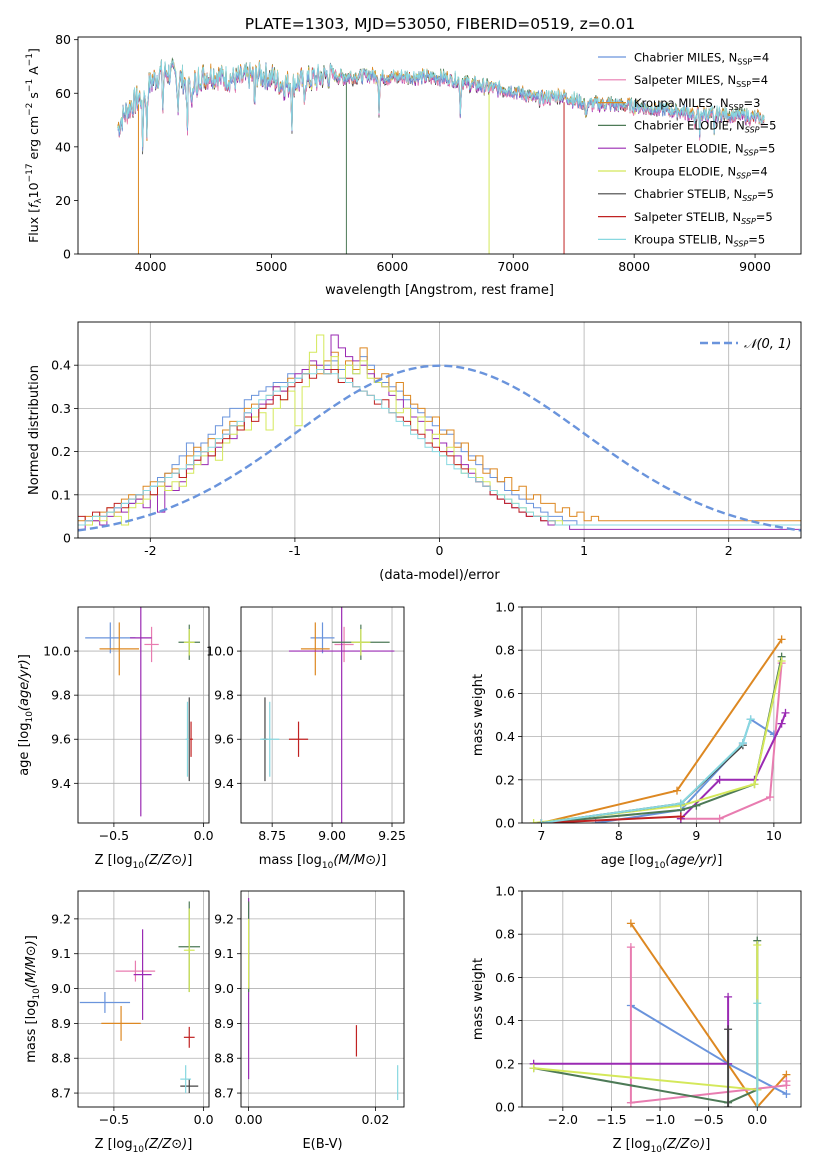 The width and height of the screenshot is (819, 1170). I want to click on weight-series-chabrier-elodie, so click(661, 737).